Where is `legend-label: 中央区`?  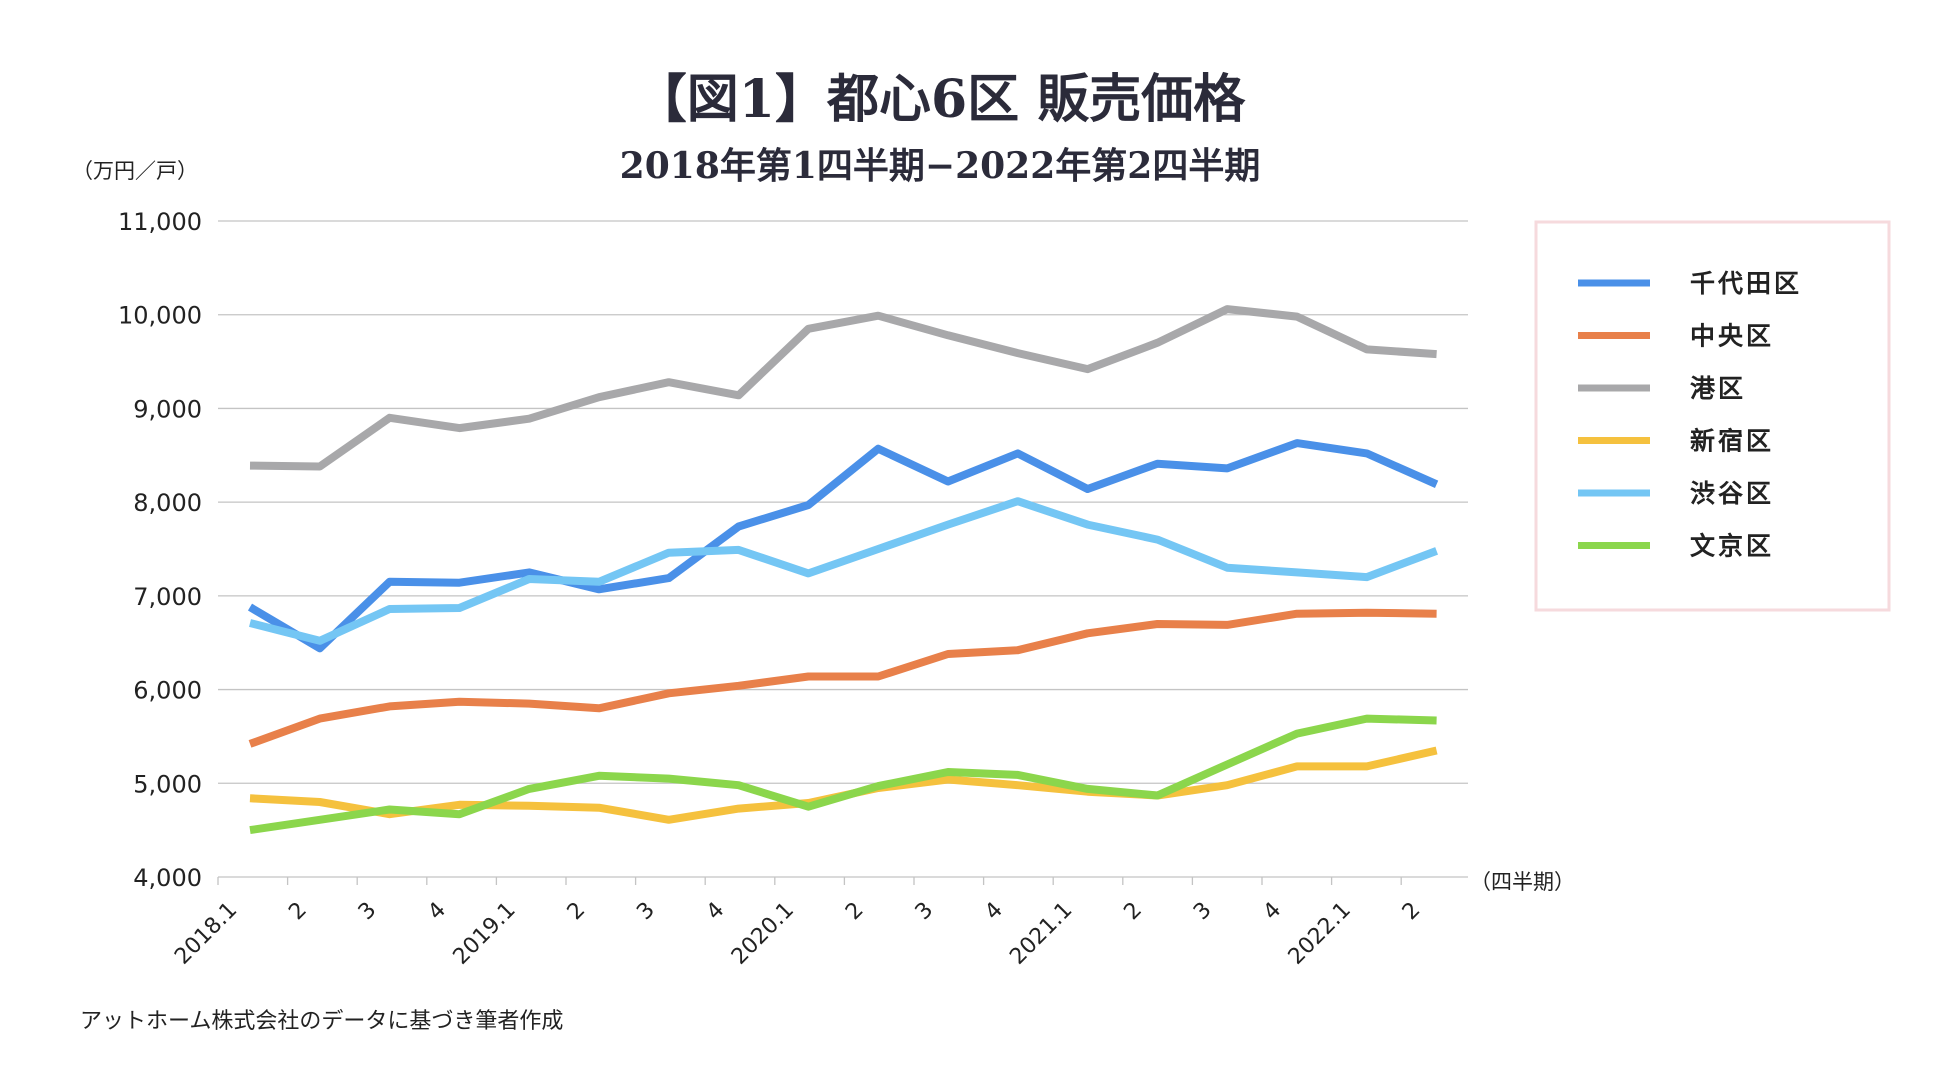
legend-label: 中央区 is located at coordinates (1732, 336).